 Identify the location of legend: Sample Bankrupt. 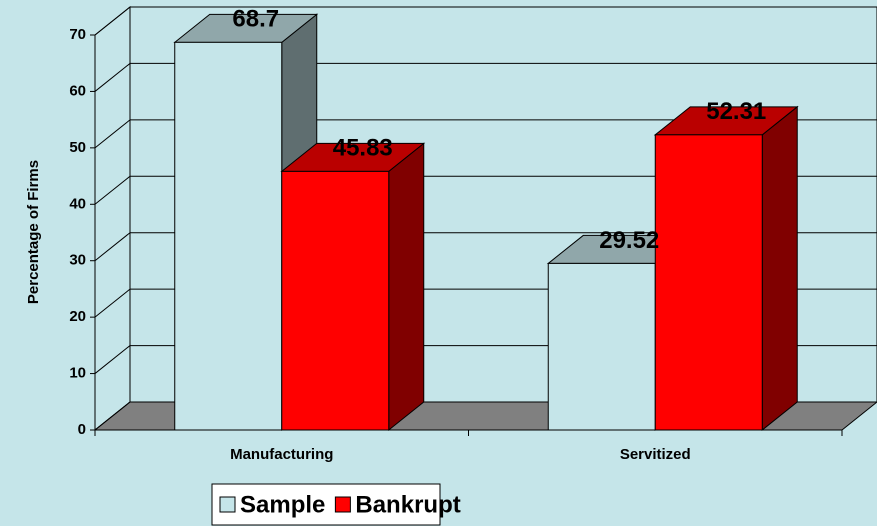
(336, 504).